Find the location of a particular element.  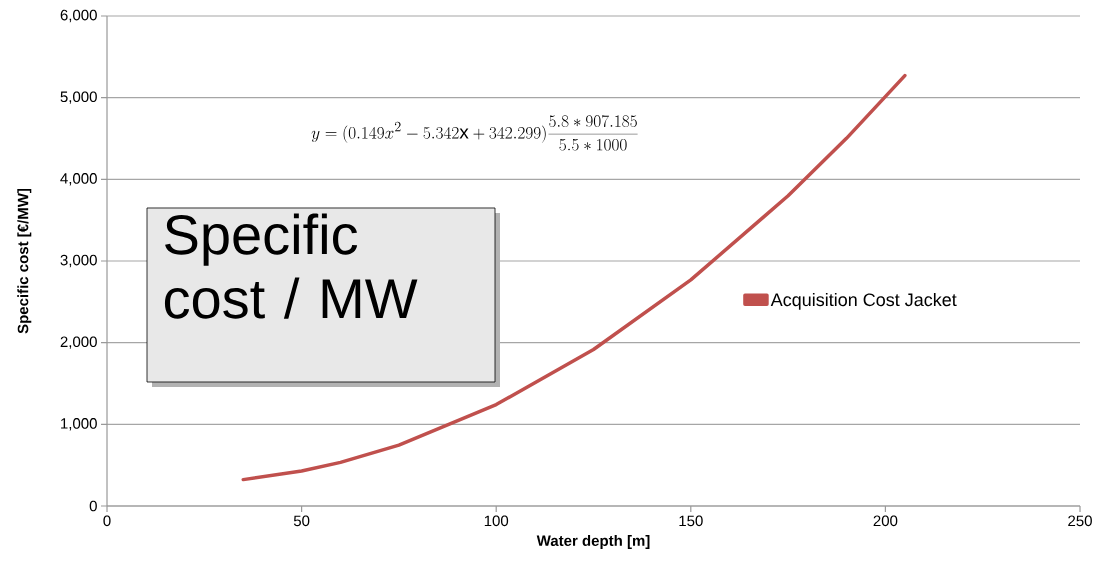

y-tick-label: 4,000 is located at coordinates (78, 179).